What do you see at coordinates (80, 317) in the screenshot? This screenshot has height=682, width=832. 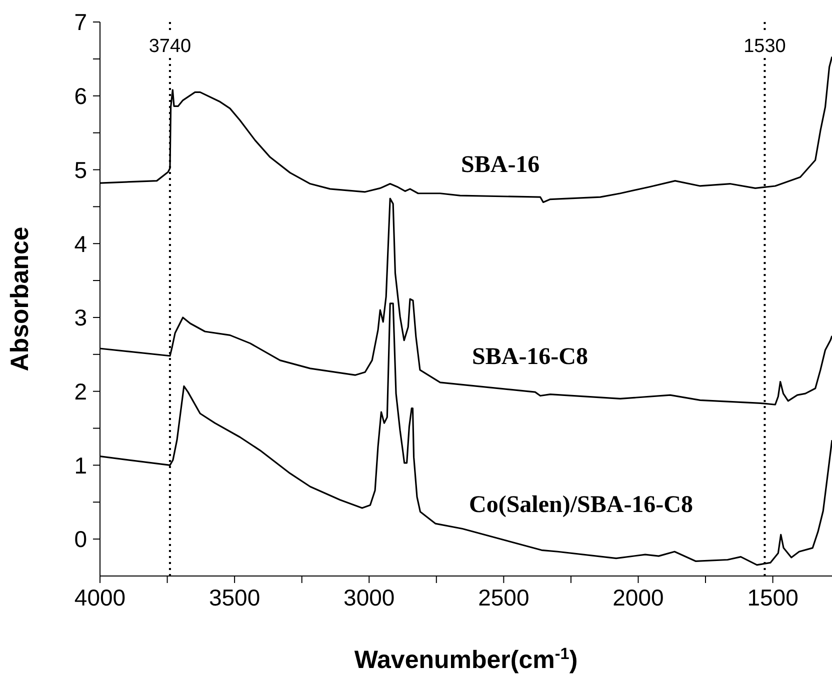 I see `y-tick-label: 3` at bounding box center [80, 317].